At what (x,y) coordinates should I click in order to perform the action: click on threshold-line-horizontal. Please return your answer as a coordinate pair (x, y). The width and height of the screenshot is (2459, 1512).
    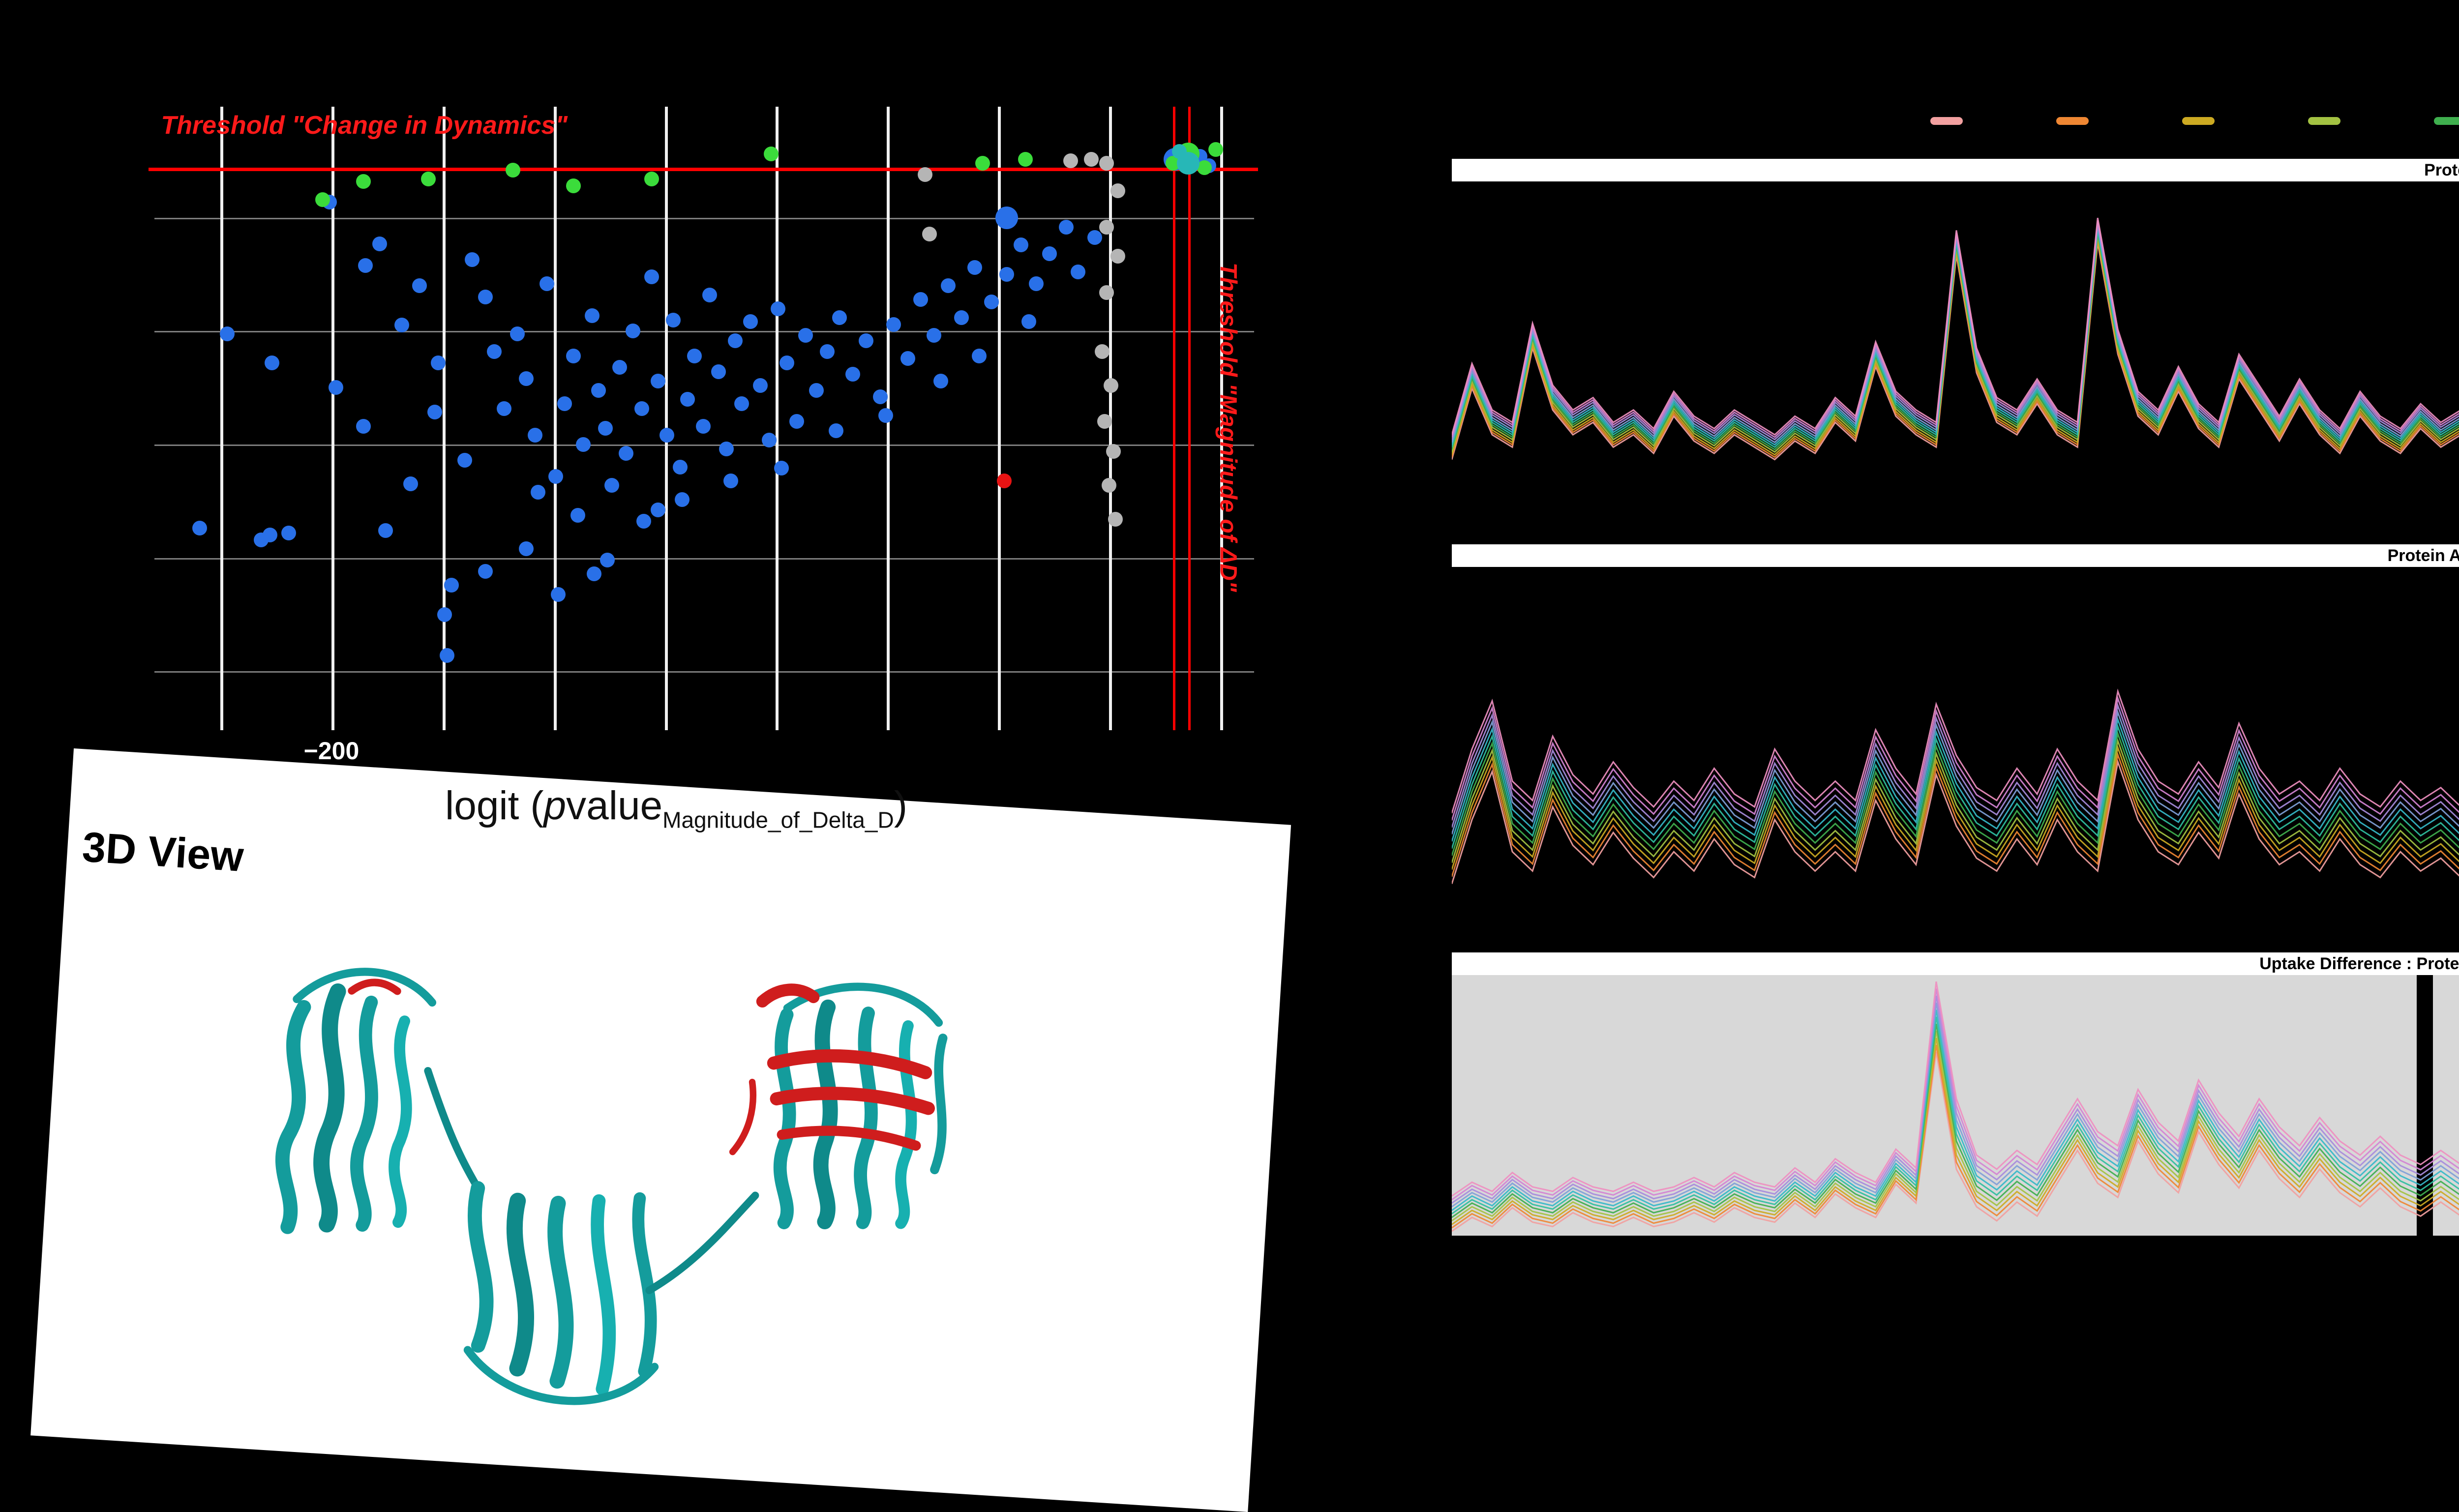
    Looking at the image, I should click on (703, 170).